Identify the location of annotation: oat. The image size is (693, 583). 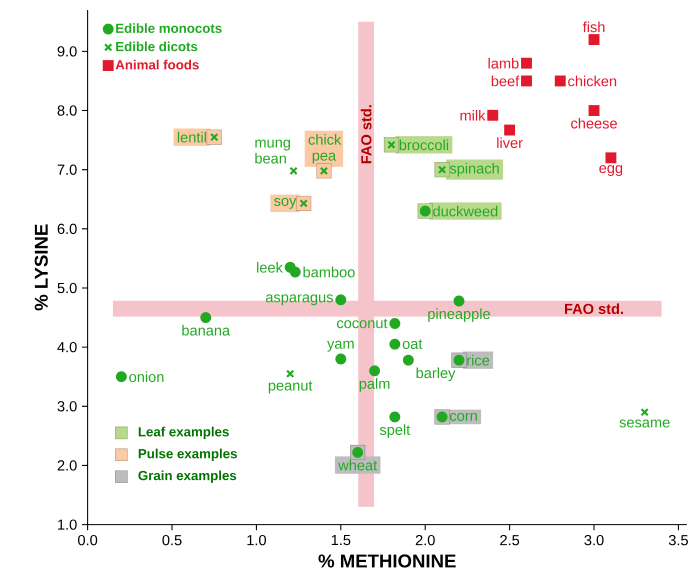
(412, 344).